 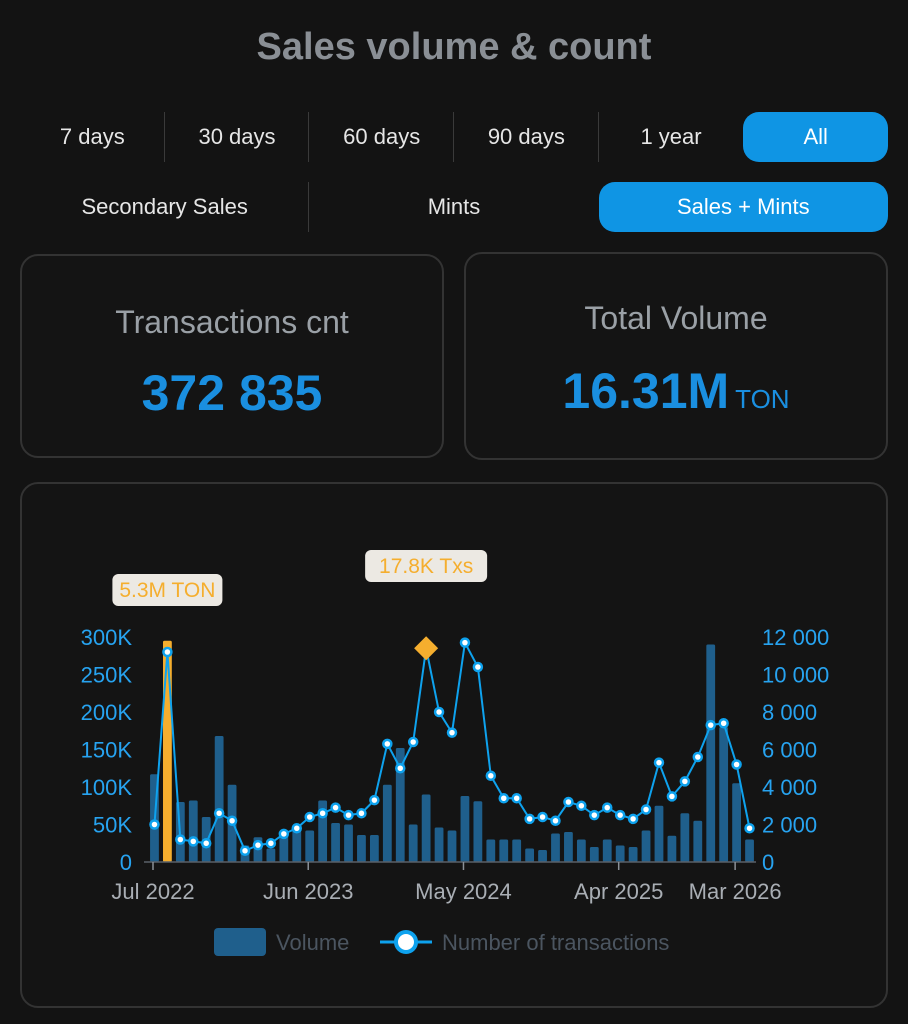 What do you see at coordinates (618, 891) in the screenshot?
I see `x-tick-label: Apr 2025` at bounding box center [618, 891].